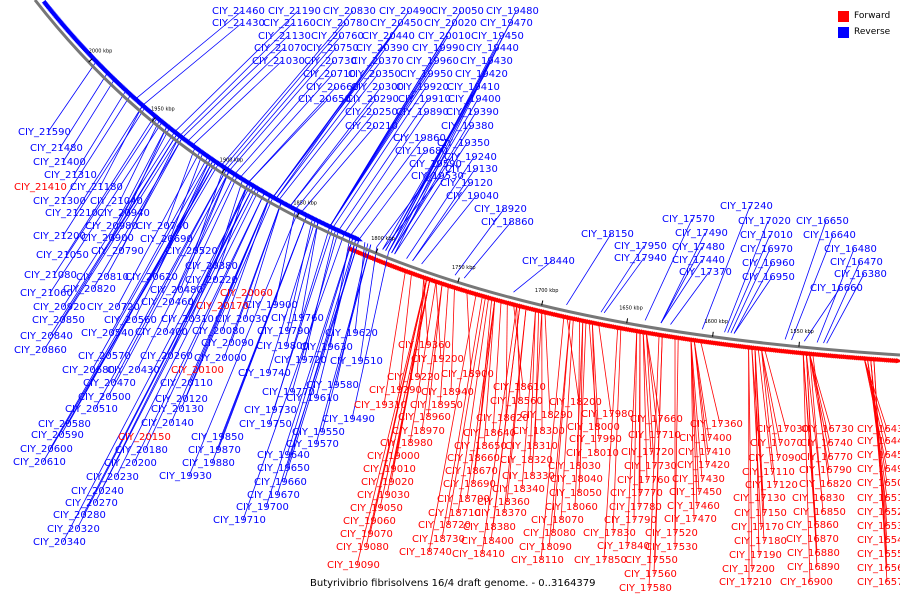  What do you see at coordinates (241, 319) in the screenshot?
I see `gene-label-CIY_20030: CIY_20030` at bounding box center [241, 319].